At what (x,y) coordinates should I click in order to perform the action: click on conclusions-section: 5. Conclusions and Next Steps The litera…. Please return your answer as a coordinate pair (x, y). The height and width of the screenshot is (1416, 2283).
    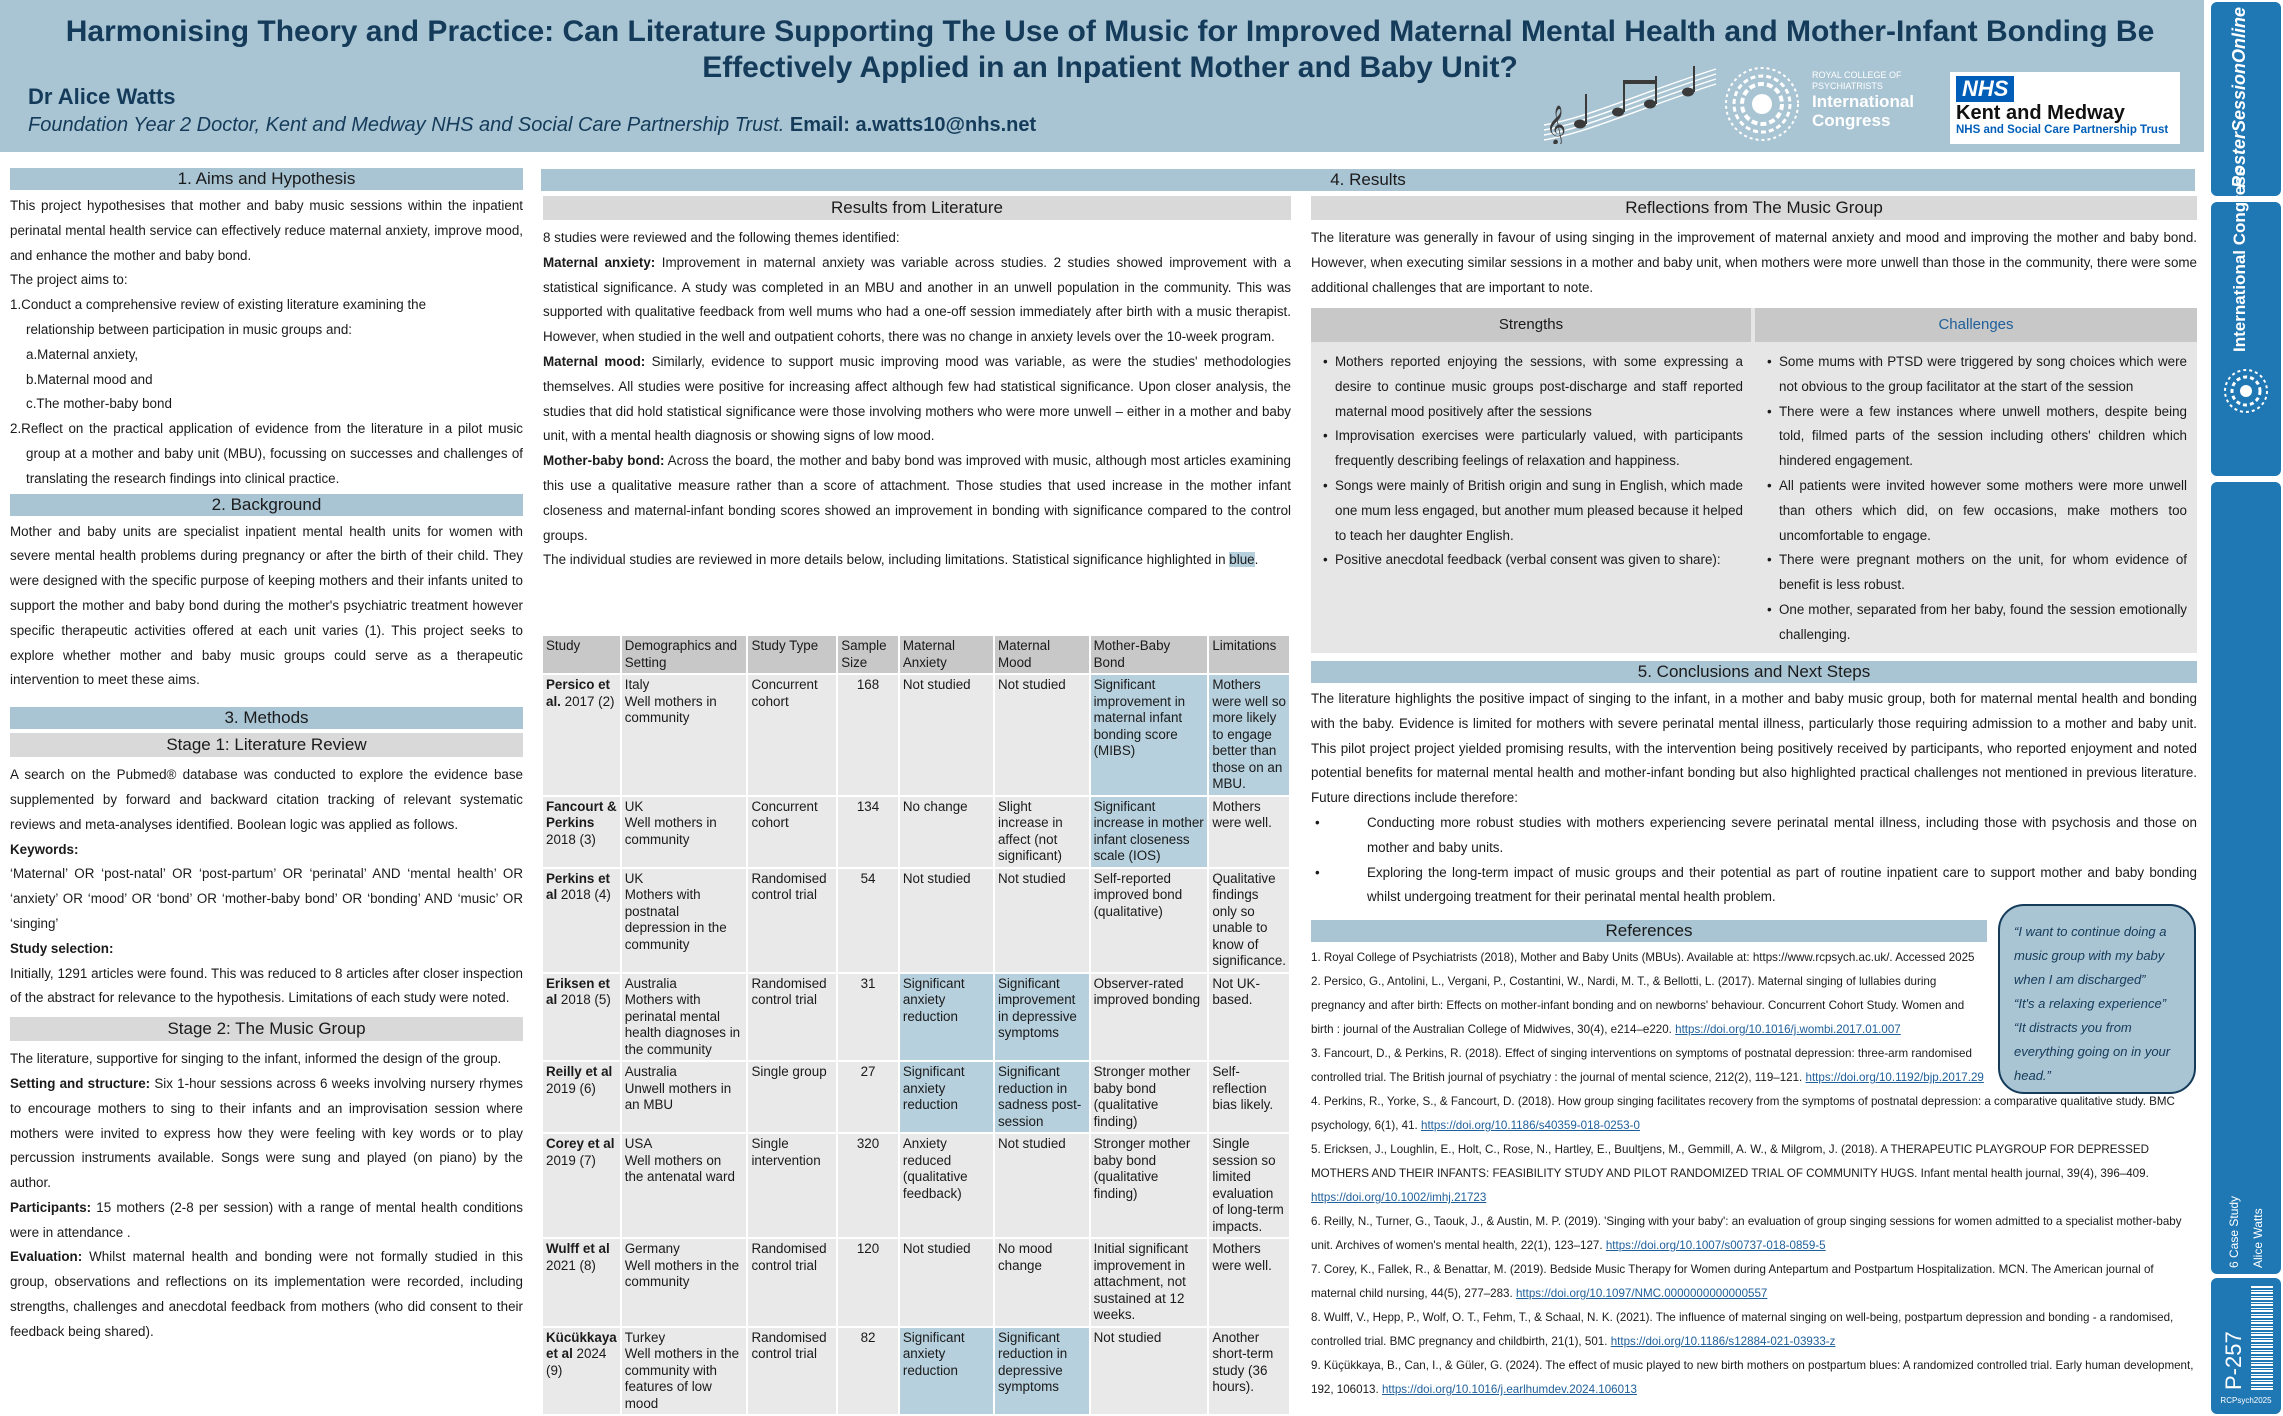
    Looking at the image, I should click on (1754, 784).